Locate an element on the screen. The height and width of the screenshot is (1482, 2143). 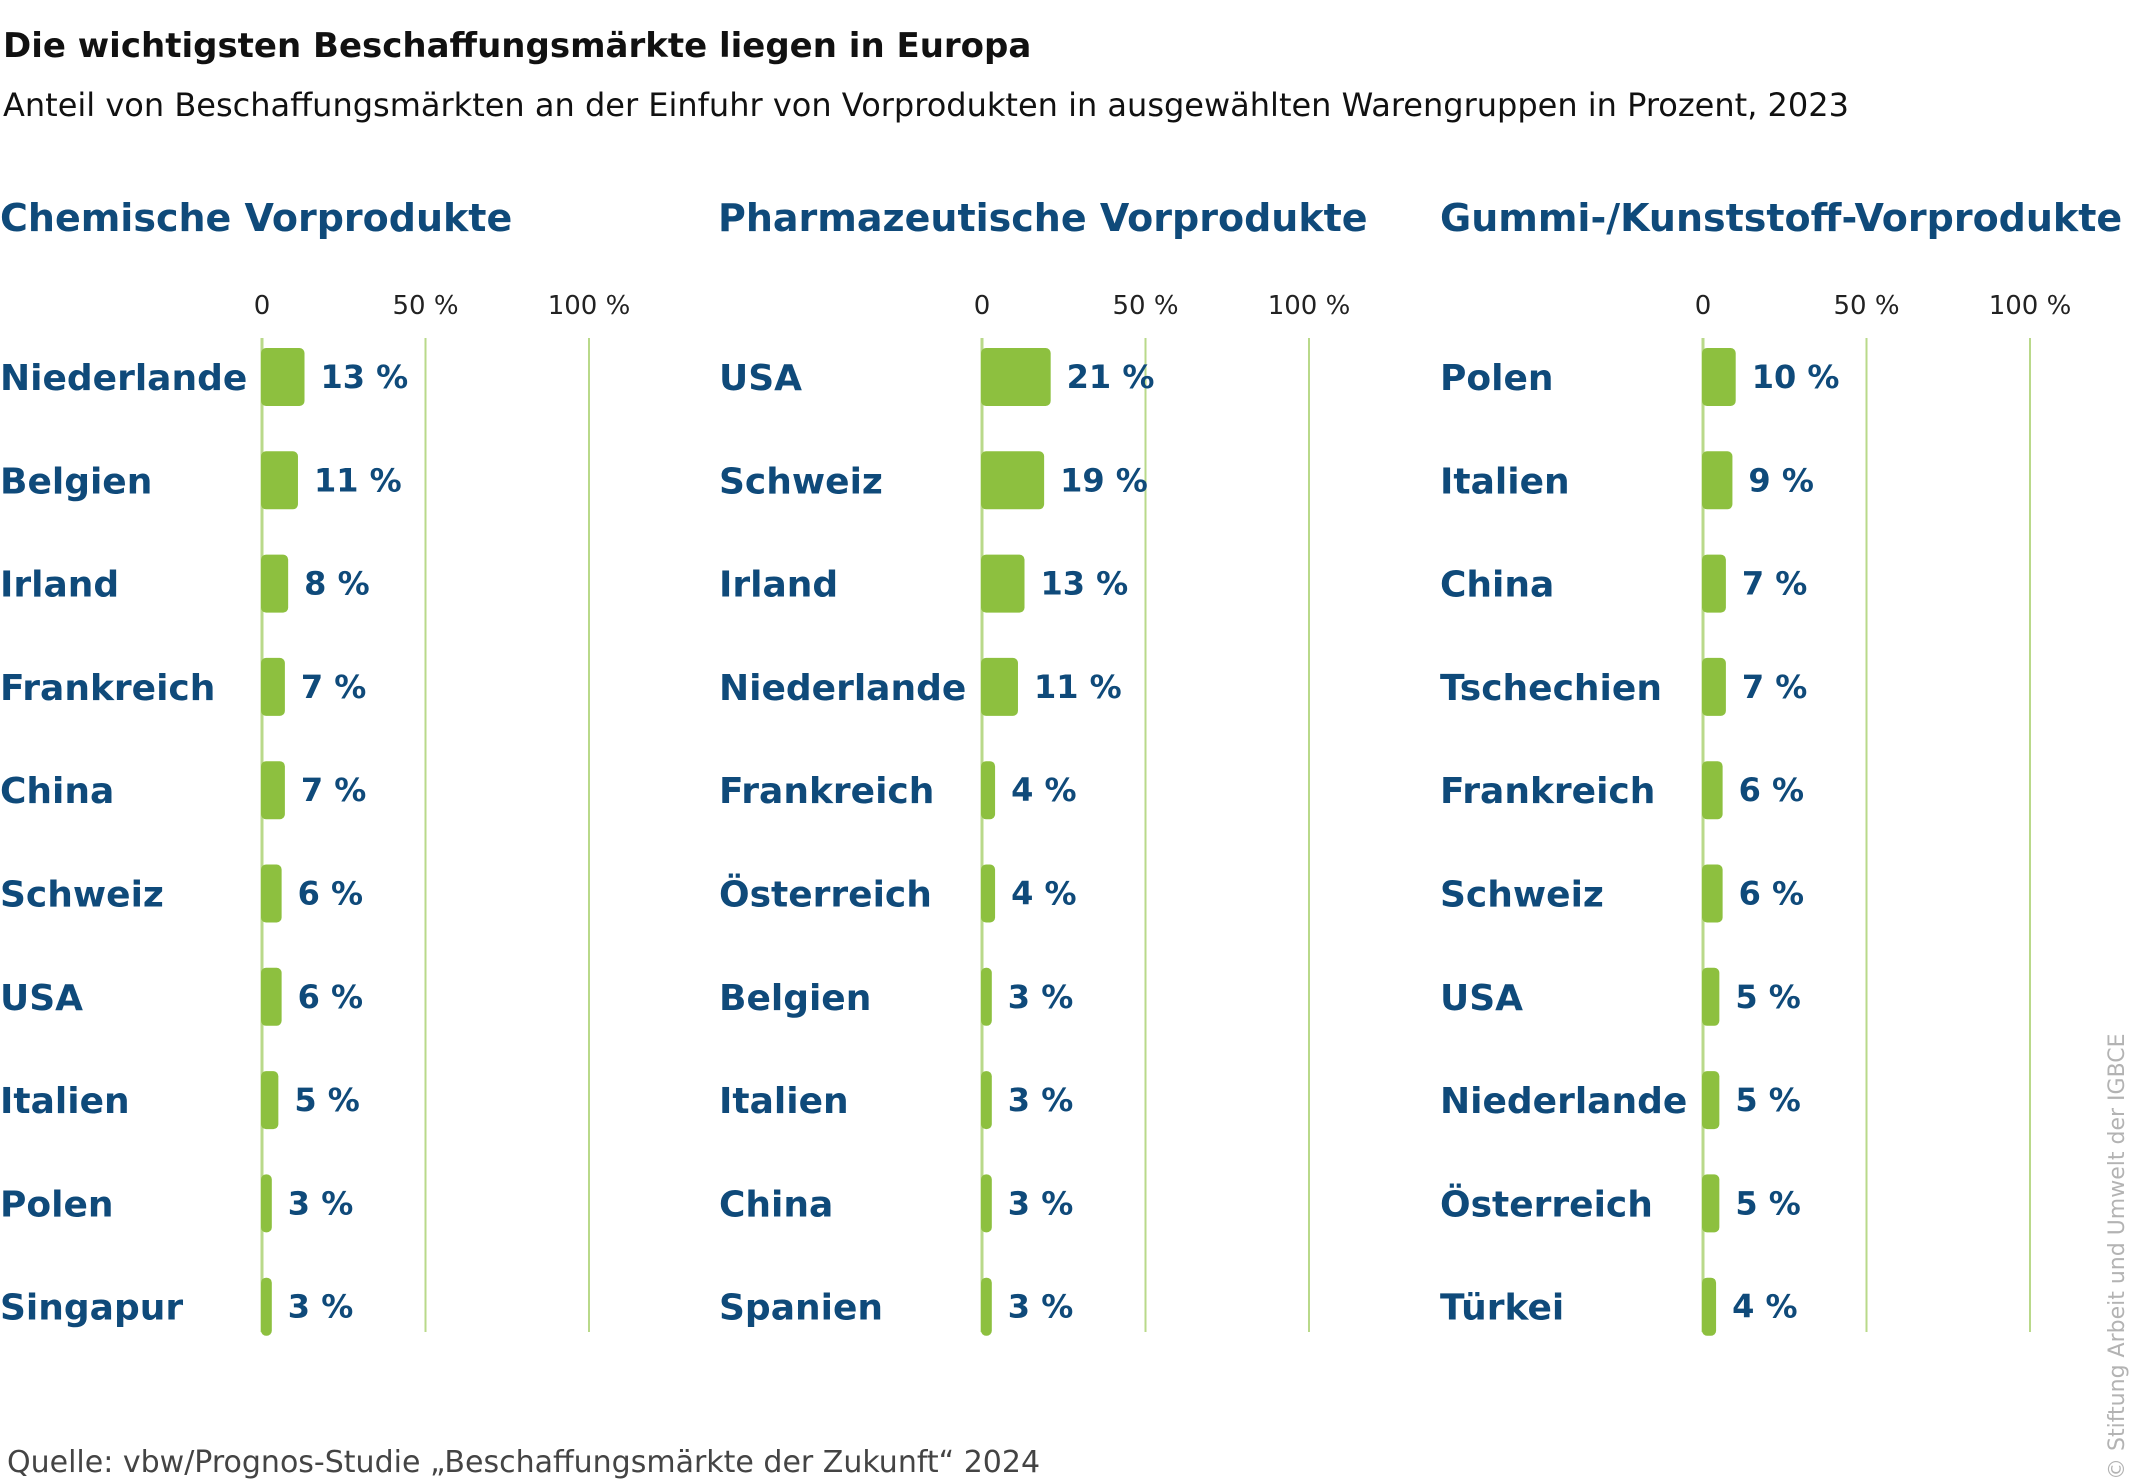
copyright-note: © Stiftung Arbeit und Umwelt der IGBCE is located at coordinates (2117, 1256).